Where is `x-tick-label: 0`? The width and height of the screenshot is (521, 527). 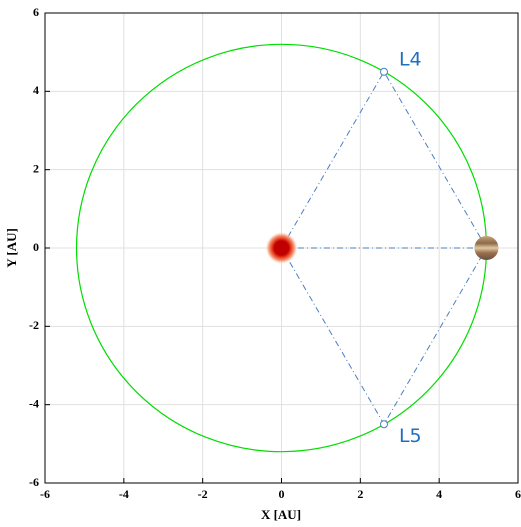
x-tick-label: 0 is located at coordinates (282, 494).